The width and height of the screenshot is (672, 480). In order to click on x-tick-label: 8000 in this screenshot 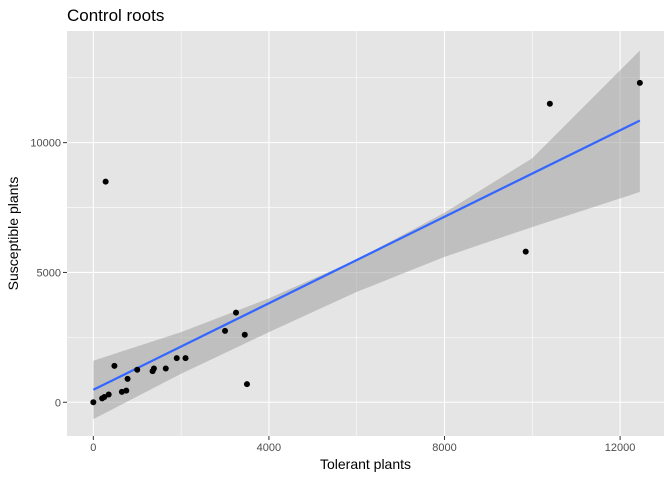, I will do `click(444, 448)`.